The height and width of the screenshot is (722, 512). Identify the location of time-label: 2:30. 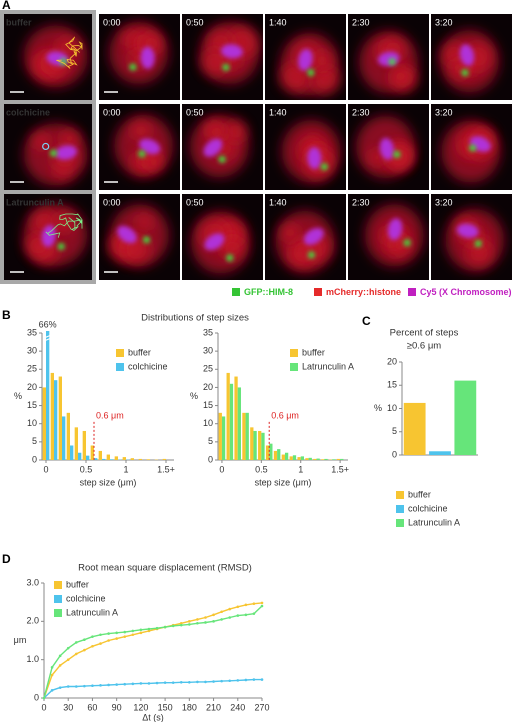
(361, 202).